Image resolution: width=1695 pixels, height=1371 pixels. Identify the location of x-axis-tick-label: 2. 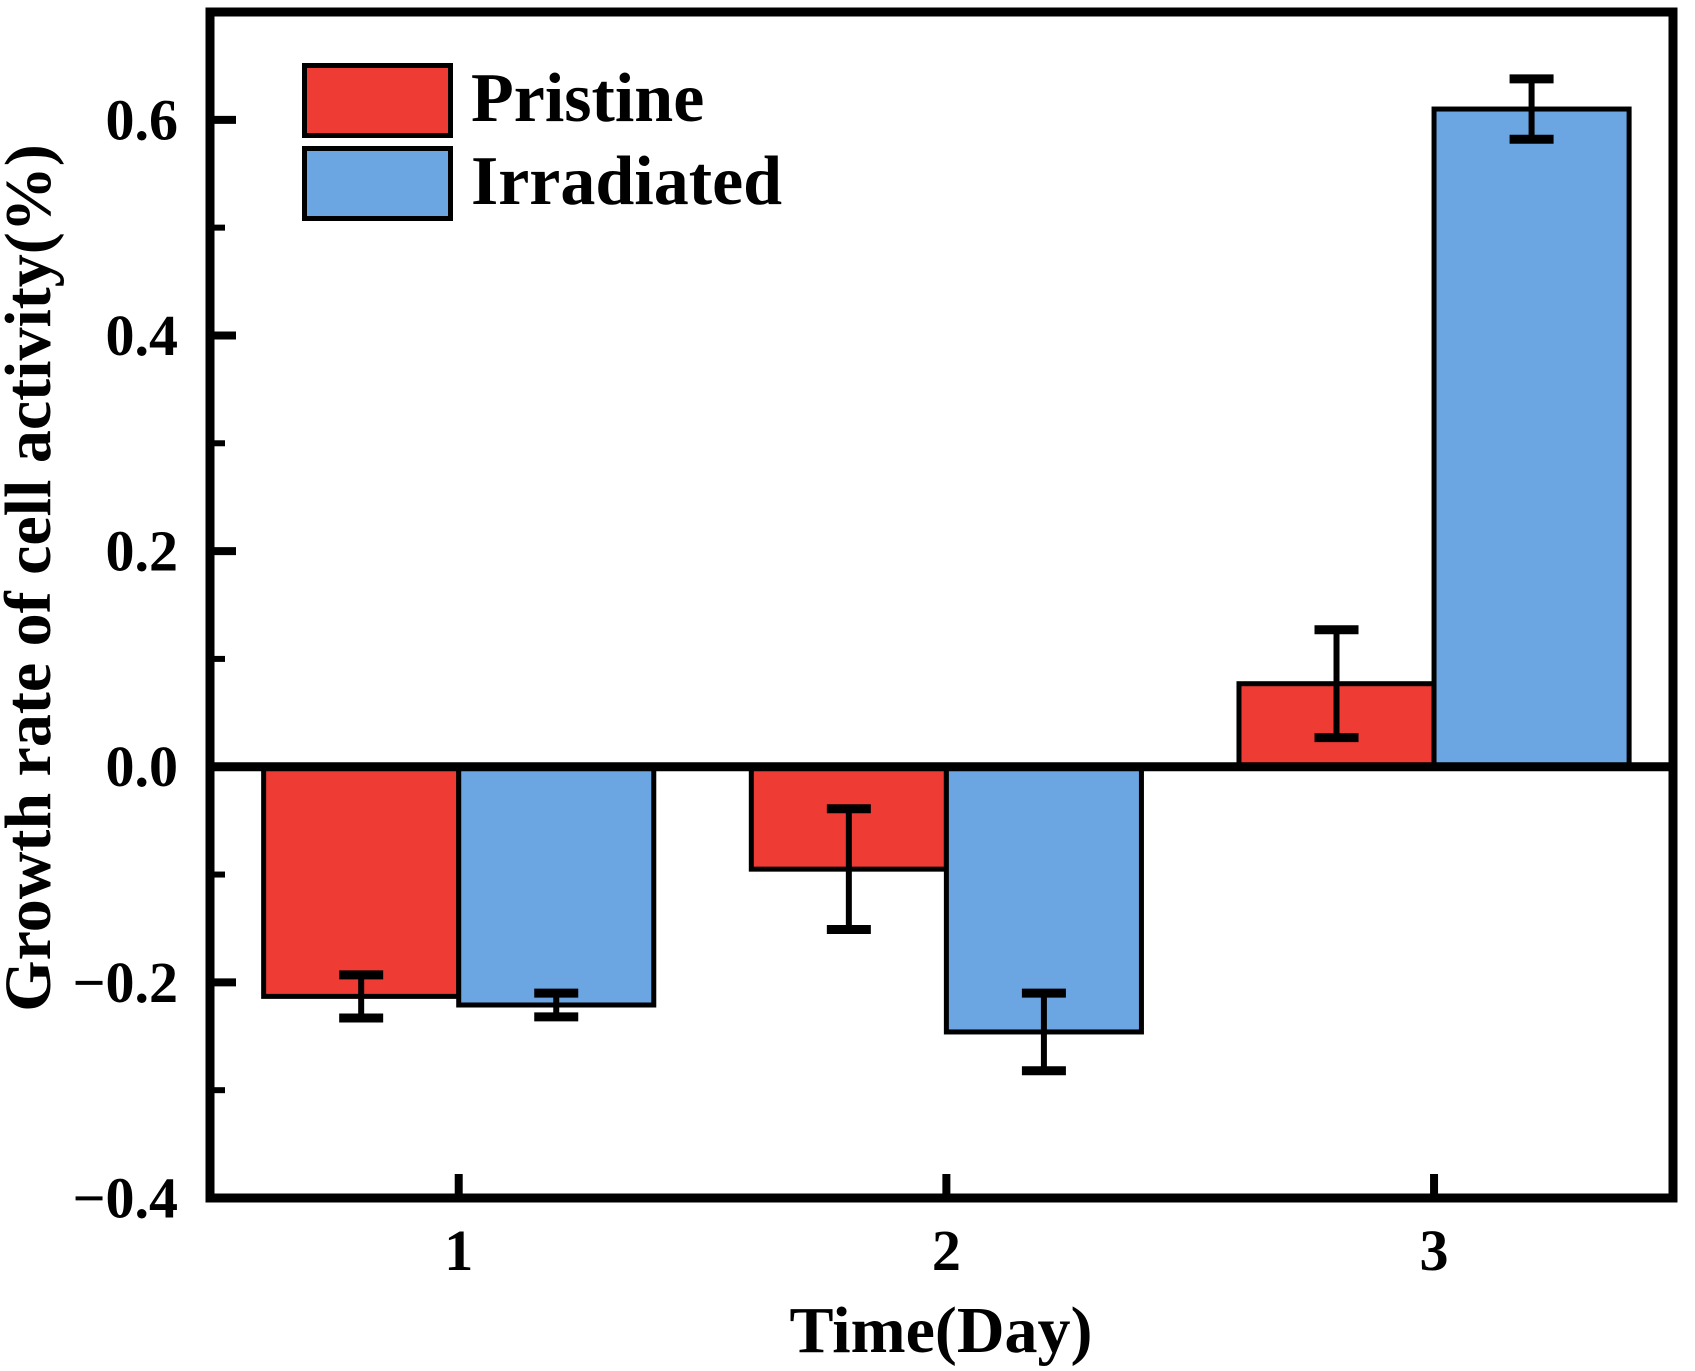
(946, 1250).